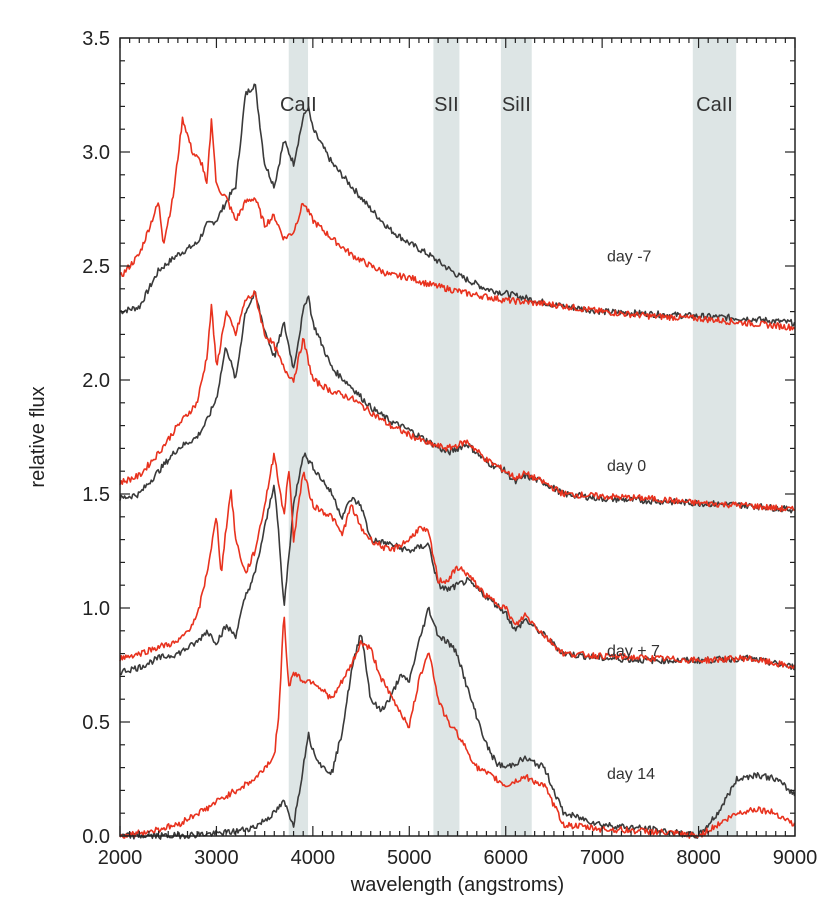 This screenshot has height=914, width=830. What do you see at coordinates (96, 153) in the screenshot?
I see `y-tick-label: 3.0` at bounding box center [96, 153].